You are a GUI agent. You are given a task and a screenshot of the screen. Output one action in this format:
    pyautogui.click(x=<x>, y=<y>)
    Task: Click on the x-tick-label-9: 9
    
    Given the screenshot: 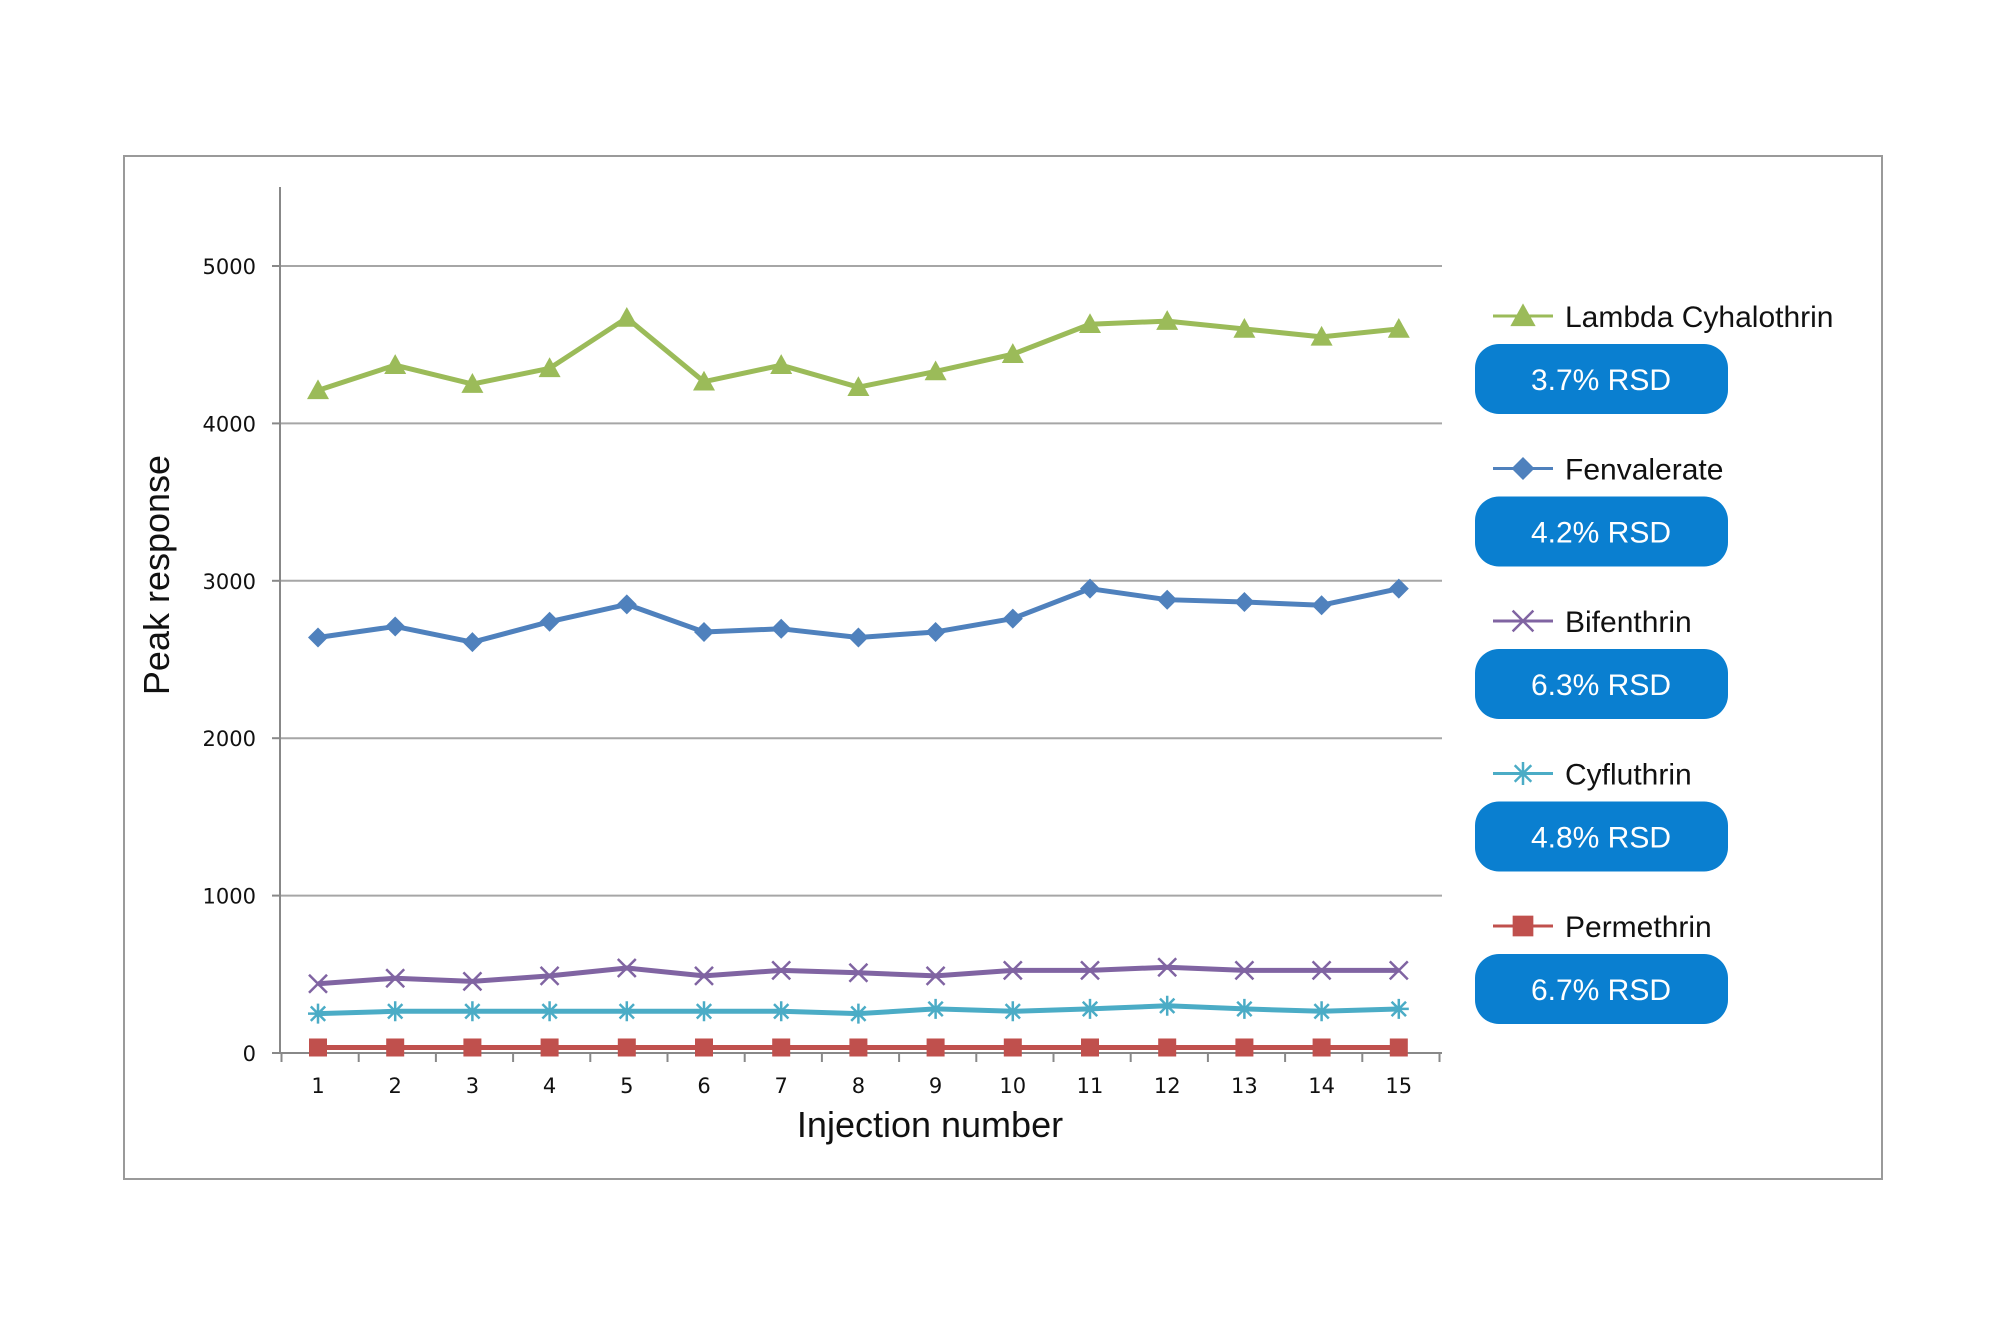 What is the action you would take?
    pyautogui.click(x=935, y=1086)
    